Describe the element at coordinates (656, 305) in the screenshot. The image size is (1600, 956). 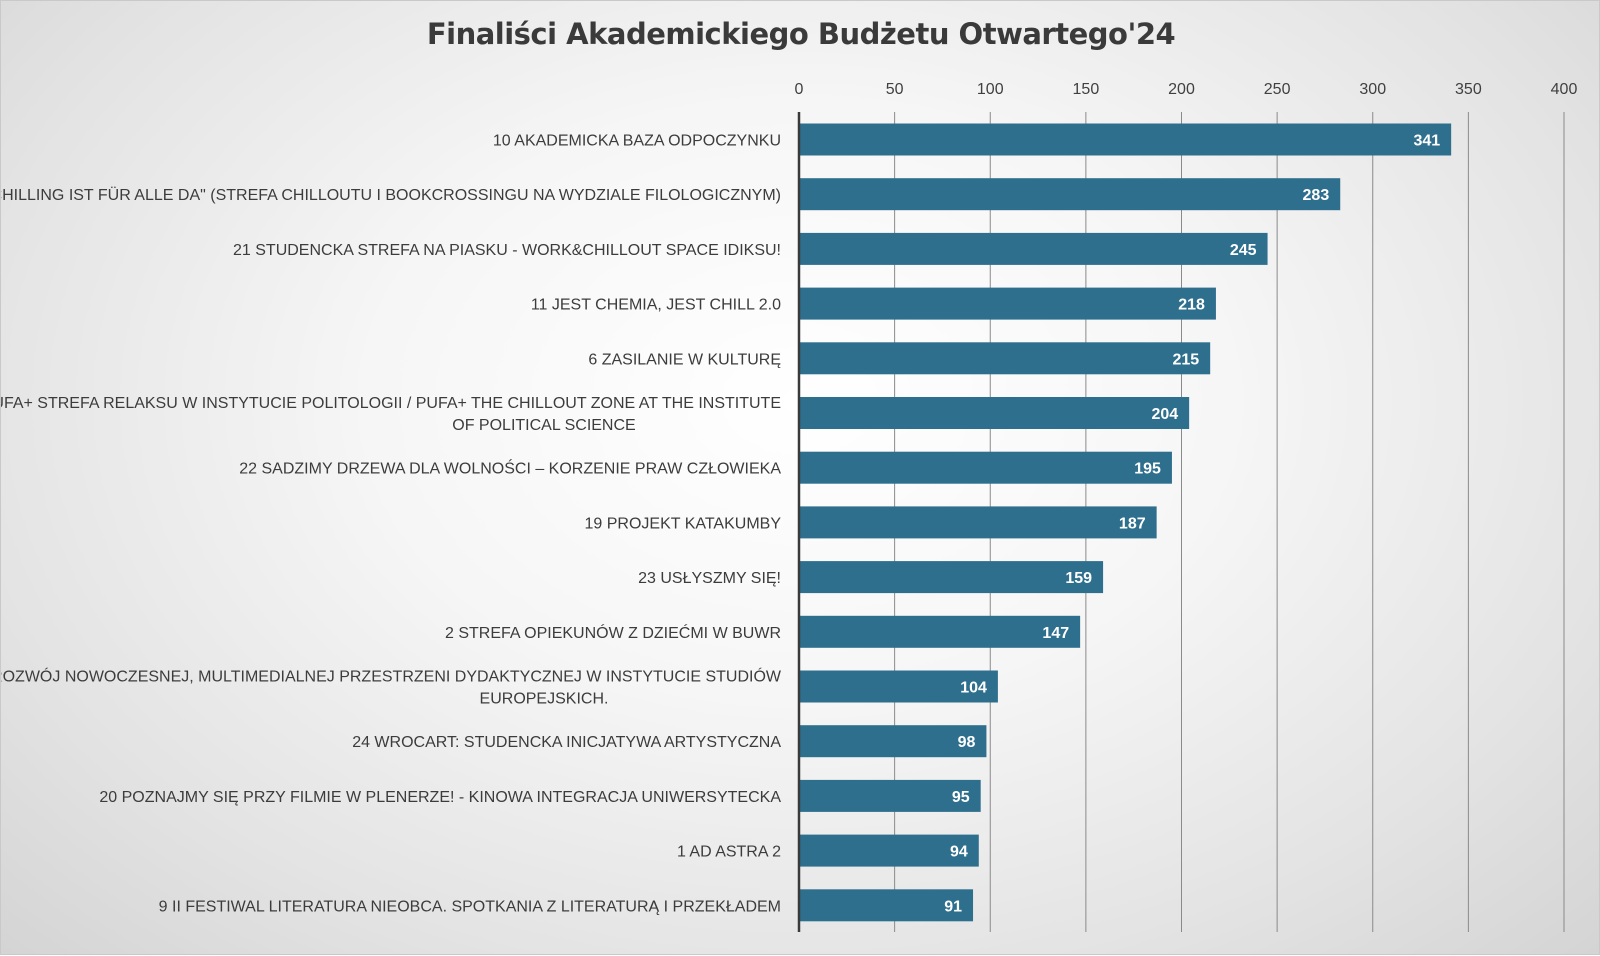
I see `category-label-4: 11 JEST CHEMIA, JEST CHILL 2.0` at that location.